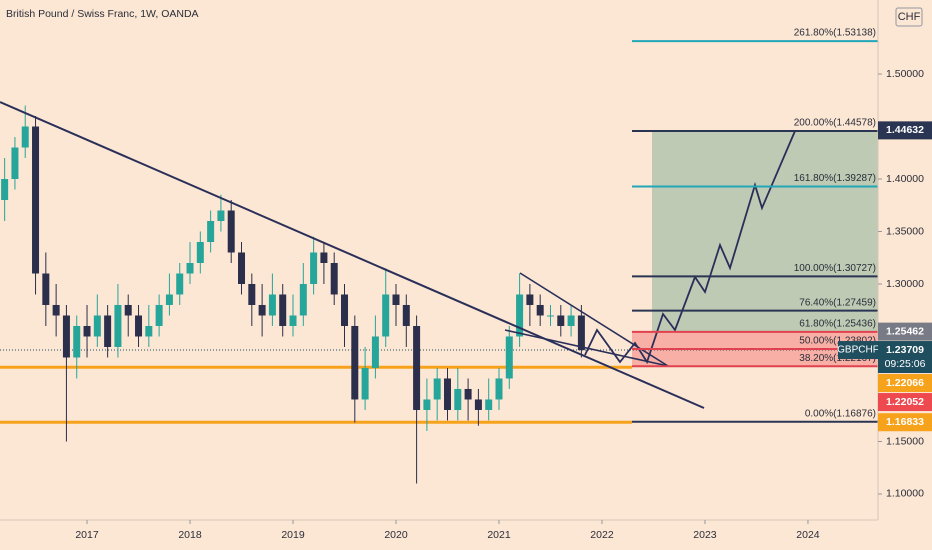  Describe the element at coordinates (396, 535) in the screenshot. I see `x-tick-label: 2020` at that location.